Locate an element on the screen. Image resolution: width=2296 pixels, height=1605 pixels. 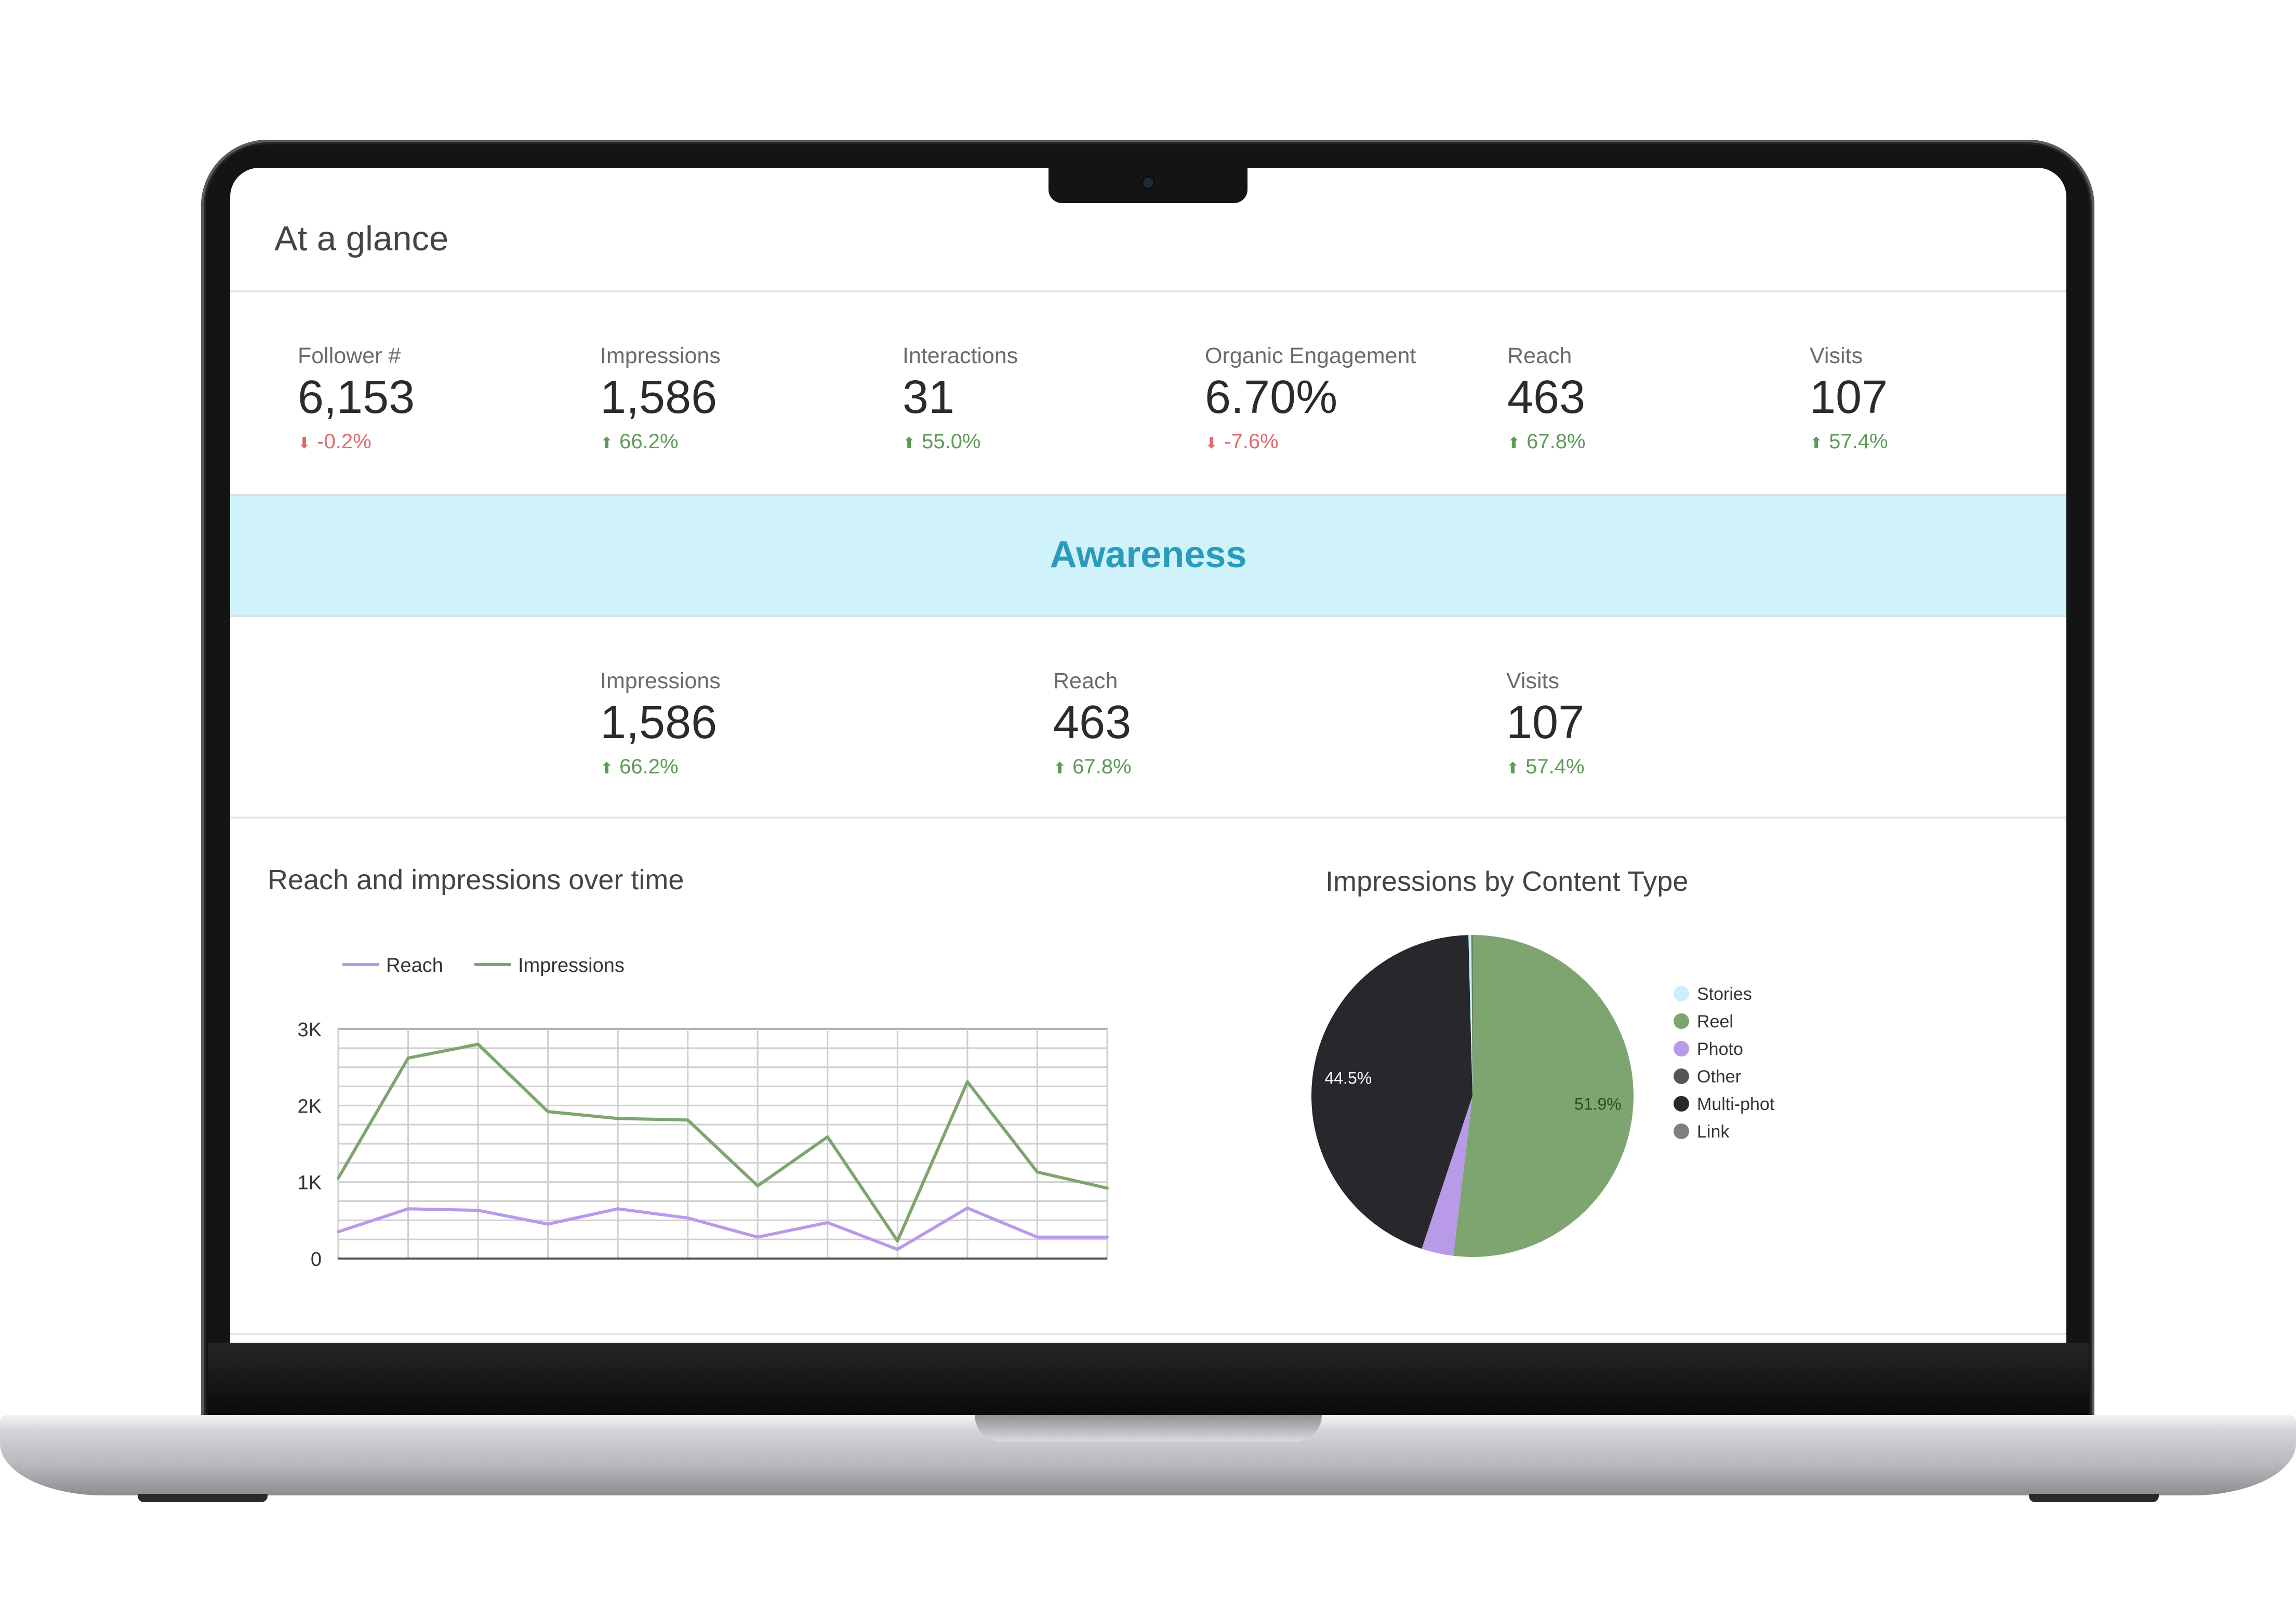
pie-slice-label: 51.9% is located at coordinates (1598, 1103).